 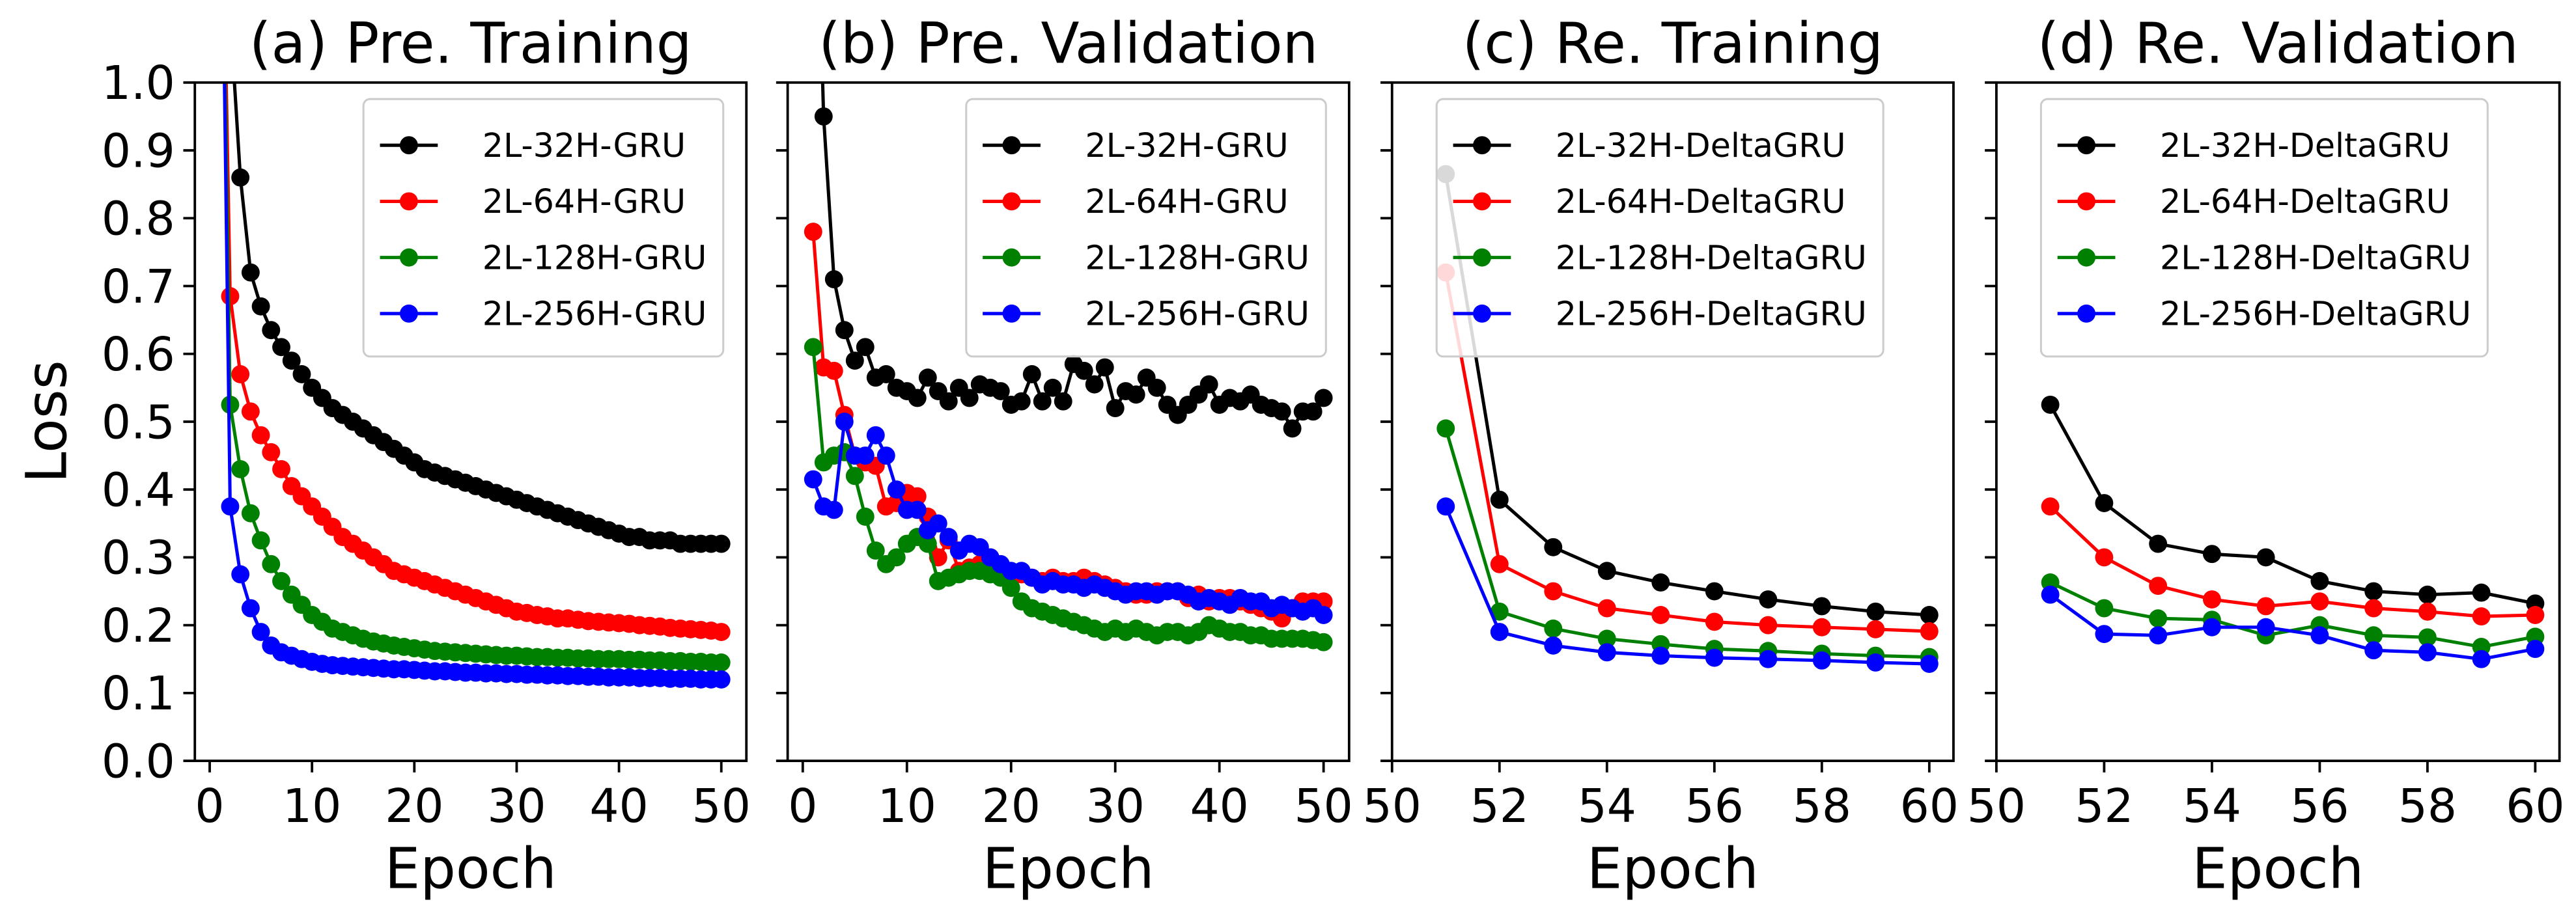 What do you see at coordinates (1012, 806) in the screenshot?
I see `x-tick-label: 20` at bounding box center [1012, 806].